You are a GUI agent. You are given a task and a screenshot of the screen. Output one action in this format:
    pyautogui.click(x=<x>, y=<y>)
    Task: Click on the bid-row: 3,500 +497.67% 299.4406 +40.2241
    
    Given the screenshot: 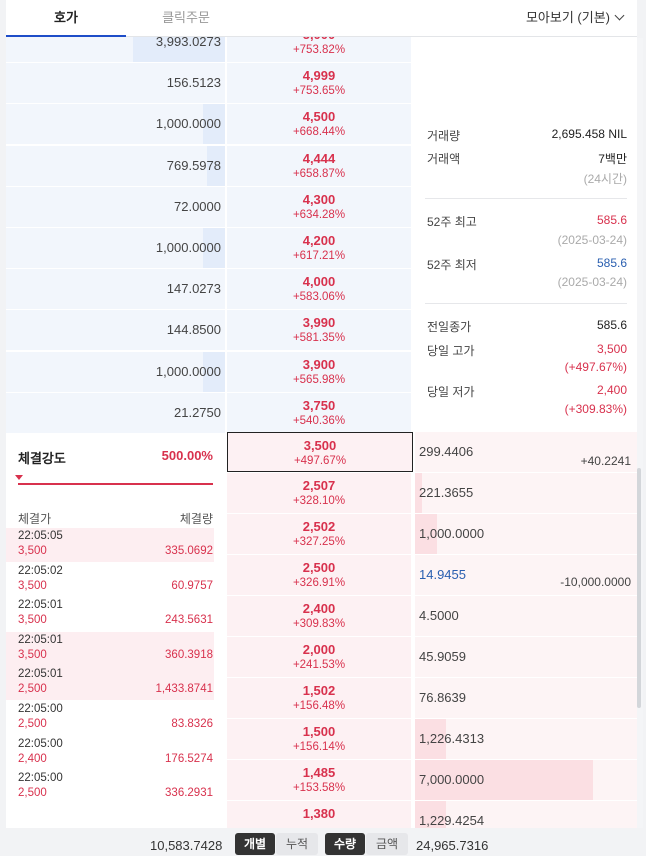 What is the action you would take?
    pyautogui.click(x=321, y=452)
    